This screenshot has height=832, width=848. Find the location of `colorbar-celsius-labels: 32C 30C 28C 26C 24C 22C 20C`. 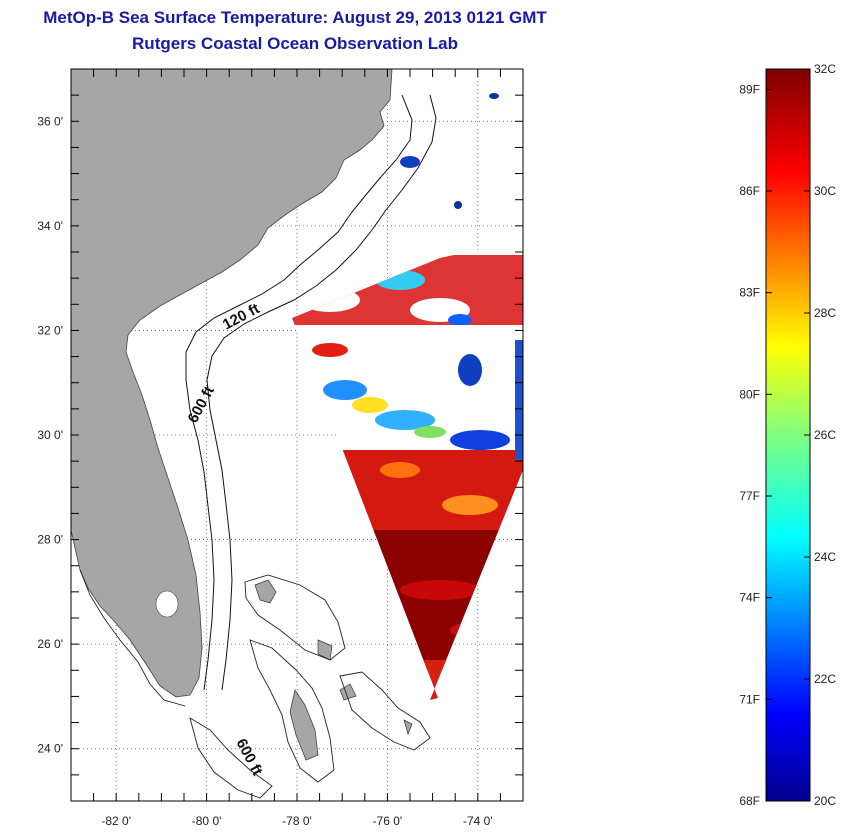

colorbar-celsius-labels: 32C 30C 28C 26C 24C 22C 20C is located at coordinates (820, 435).